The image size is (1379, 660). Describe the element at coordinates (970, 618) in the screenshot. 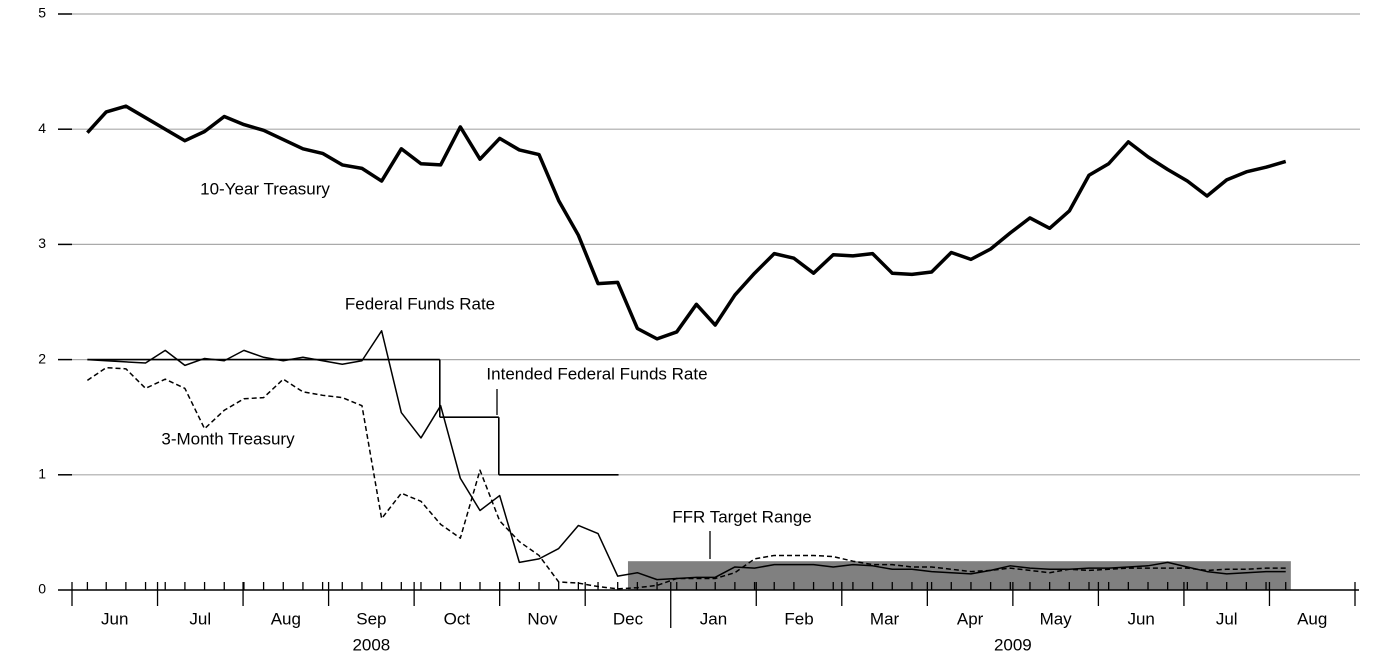

I see `x-tick-label: Apr` at that location.